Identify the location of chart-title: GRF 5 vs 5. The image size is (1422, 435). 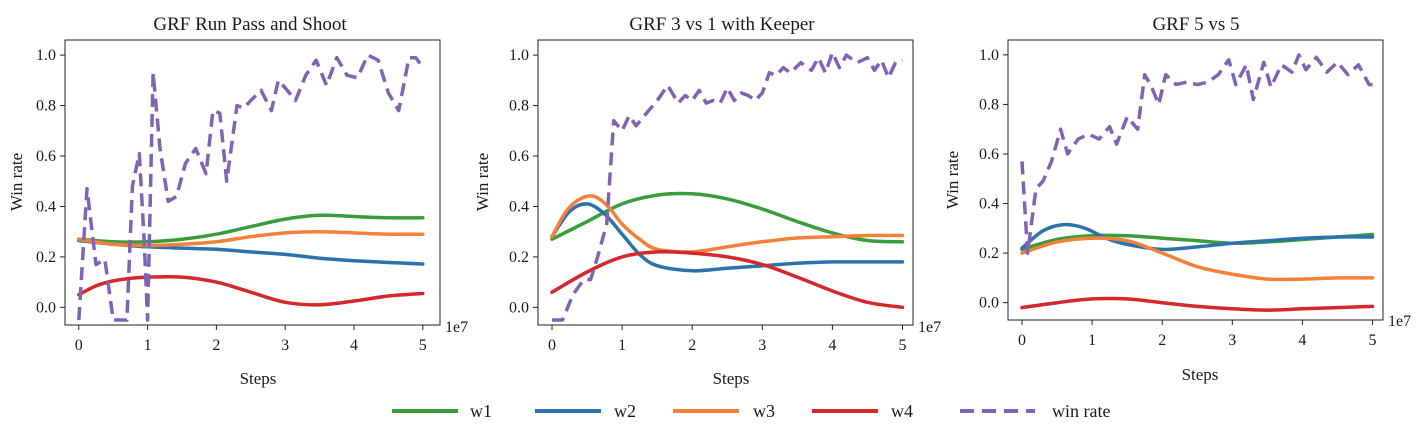
(1195, 24).